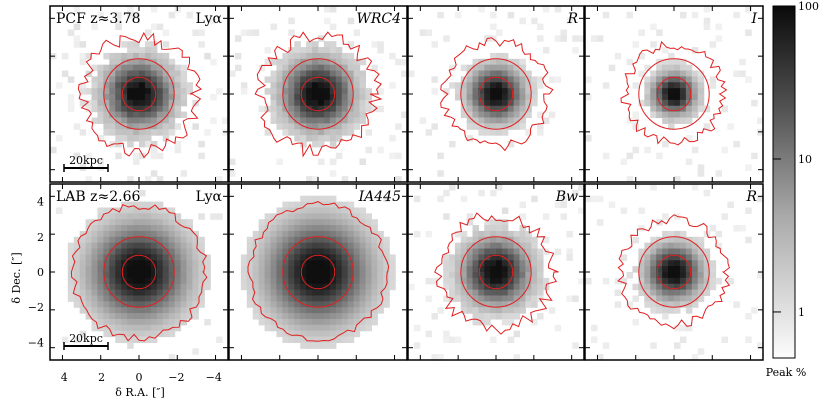  Describe the element at coordinates (805, 159) in the screenshot. I see `colorbar-tick-label: 10` at that location.